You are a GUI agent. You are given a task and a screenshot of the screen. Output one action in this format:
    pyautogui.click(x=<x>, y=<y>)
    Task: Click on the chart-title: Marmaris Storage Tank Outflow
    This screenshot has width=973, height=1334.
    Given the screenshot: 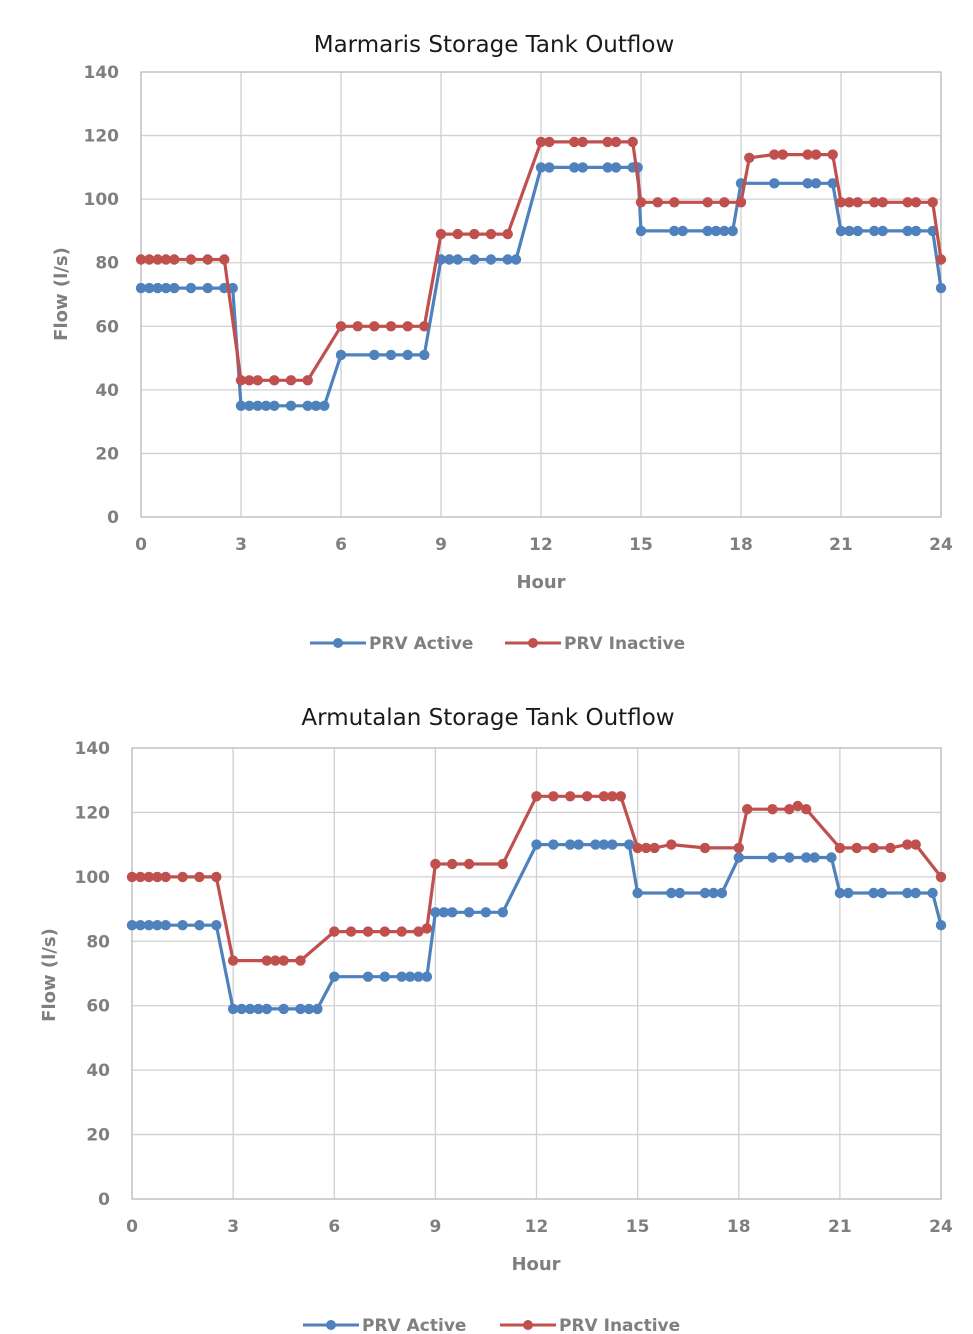 What is the action you would take?
    pyautogui.click(x=494, y=45)
    